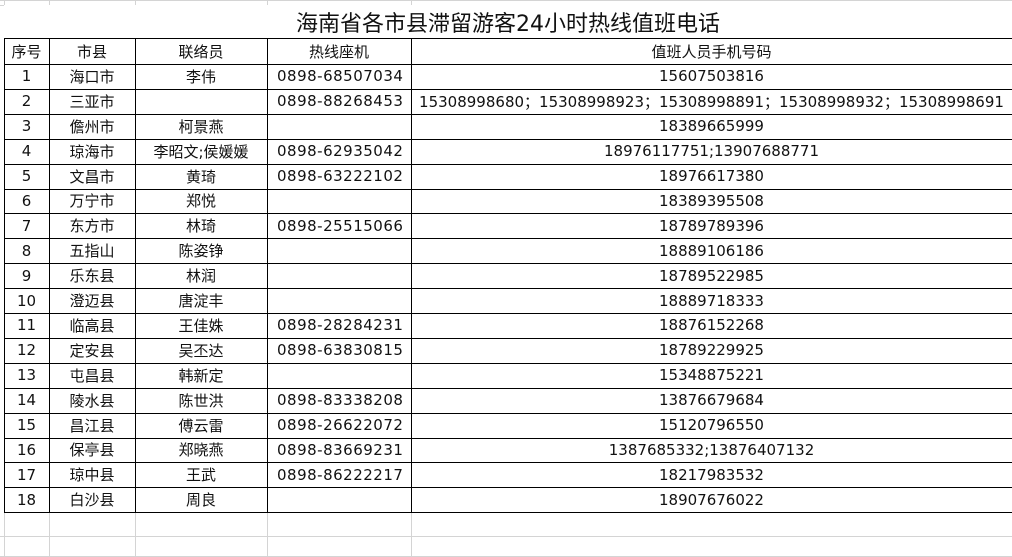 Image resolution: width=1012 pixels, height=557 pixels. Describe the element at coordinates (711, 51) in the screenshot. I see `header-cell: 值班人员手机号码` at that location.